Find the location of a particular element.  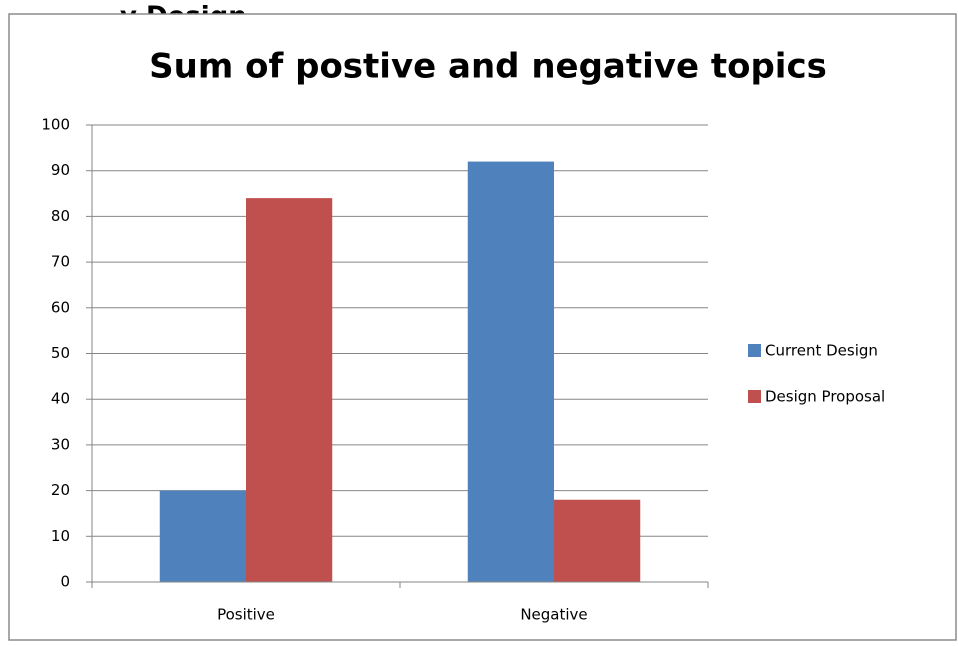

y-tick-label: 70 is located at coordinates (60, 262).